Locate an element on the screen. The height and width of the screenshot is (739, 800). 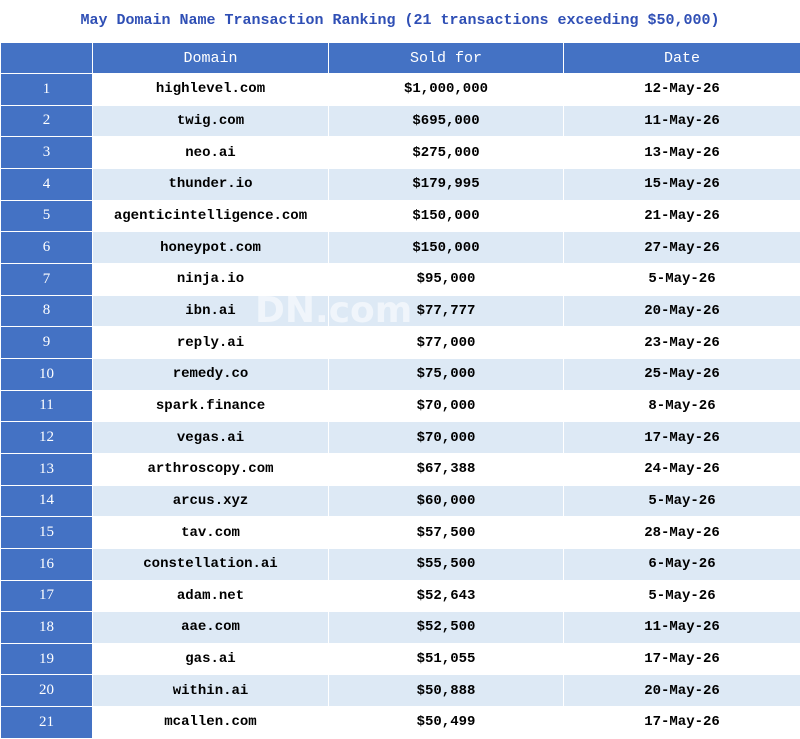
table-cell: agenticintelligence.com is located at coordinates (211, 216).